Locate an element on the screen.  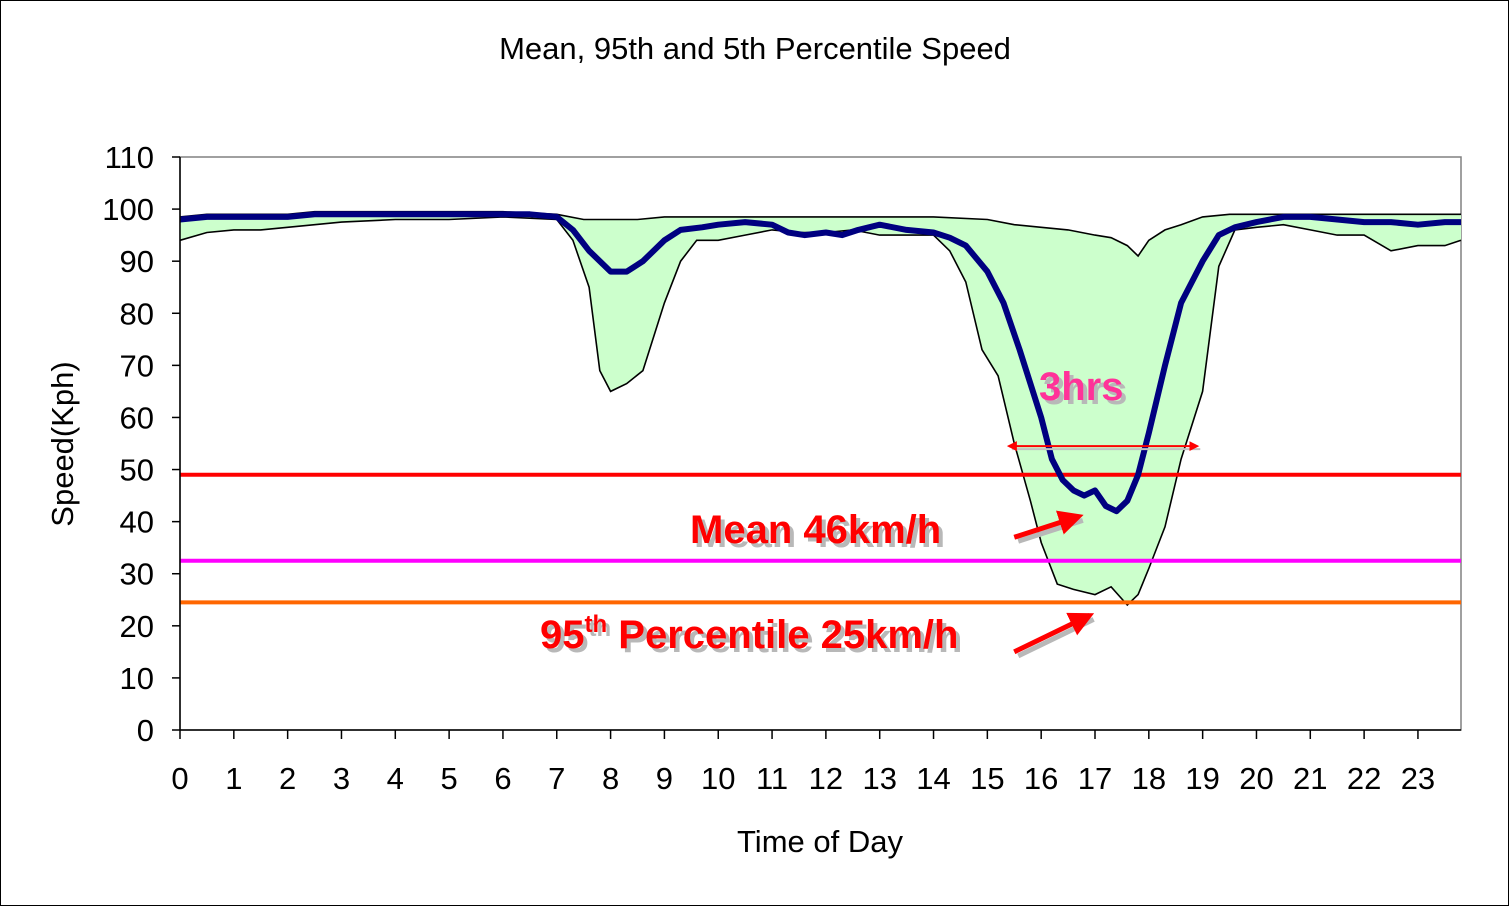
y-axis-label: Speed(Kph) is located at coordinates (62, 443).